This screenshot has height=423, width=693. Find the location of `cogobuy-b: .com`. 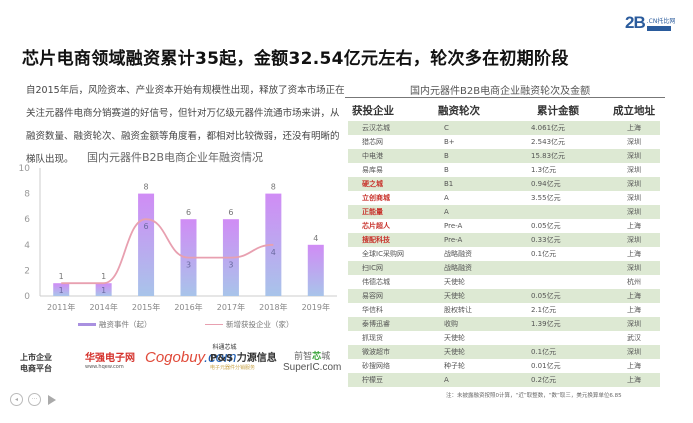

cogobuy-b: .com is located at coordinates (220, 357).